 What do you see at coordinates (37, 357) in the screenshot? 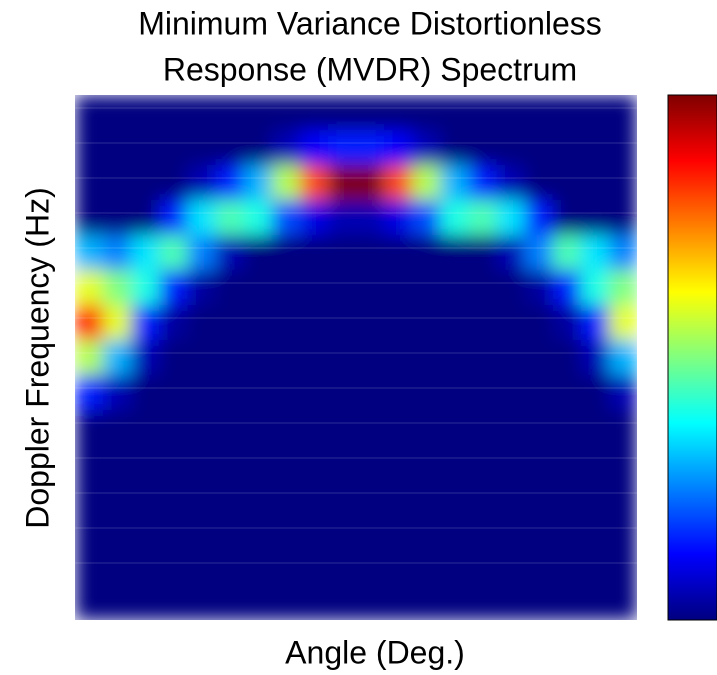
I see `y-axis-label: Doppler Frequency (Hz)` at bounding box center [37, 357].